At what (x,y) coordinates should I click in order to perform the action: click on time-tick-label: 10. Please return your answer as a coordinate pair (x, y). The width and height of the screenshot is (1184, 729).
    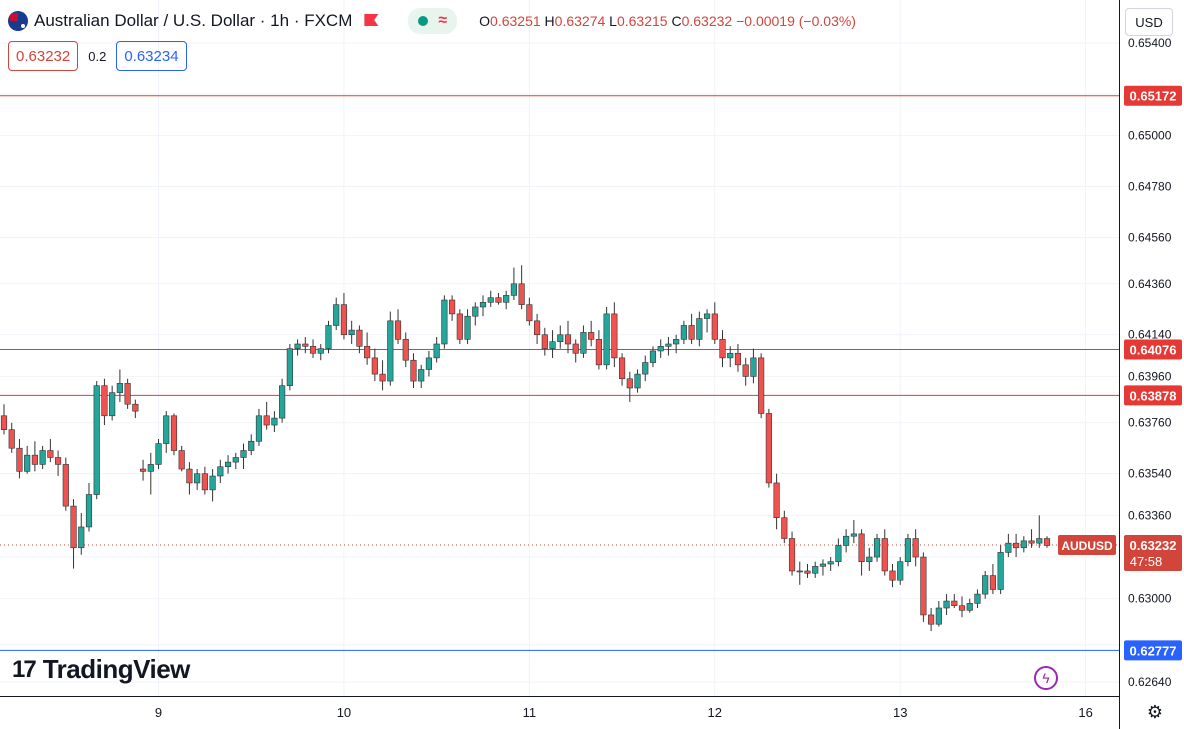
    Looking at the image, I should click on (344, 712).